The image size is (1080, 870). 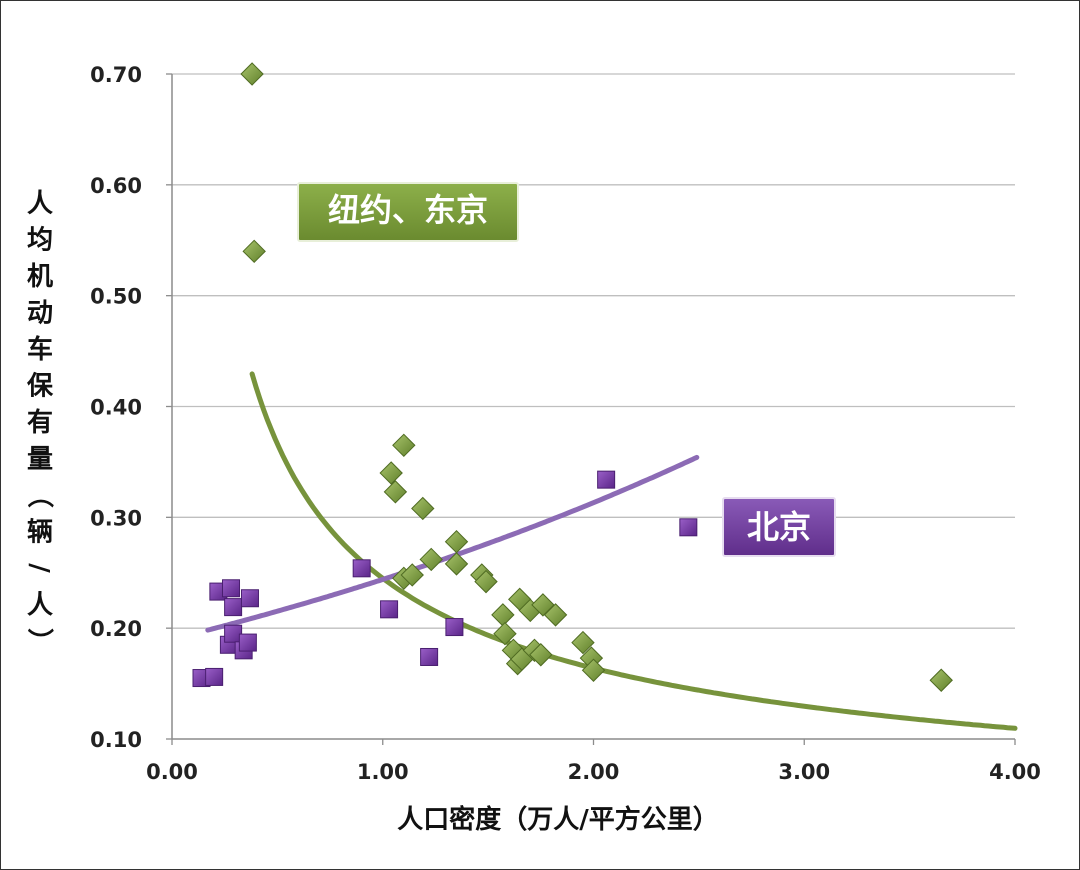 What do you see at coordinates (116, 186) in the screenshot?
I see `y-tick-label: 0.60` at bounding box center [116, 186].